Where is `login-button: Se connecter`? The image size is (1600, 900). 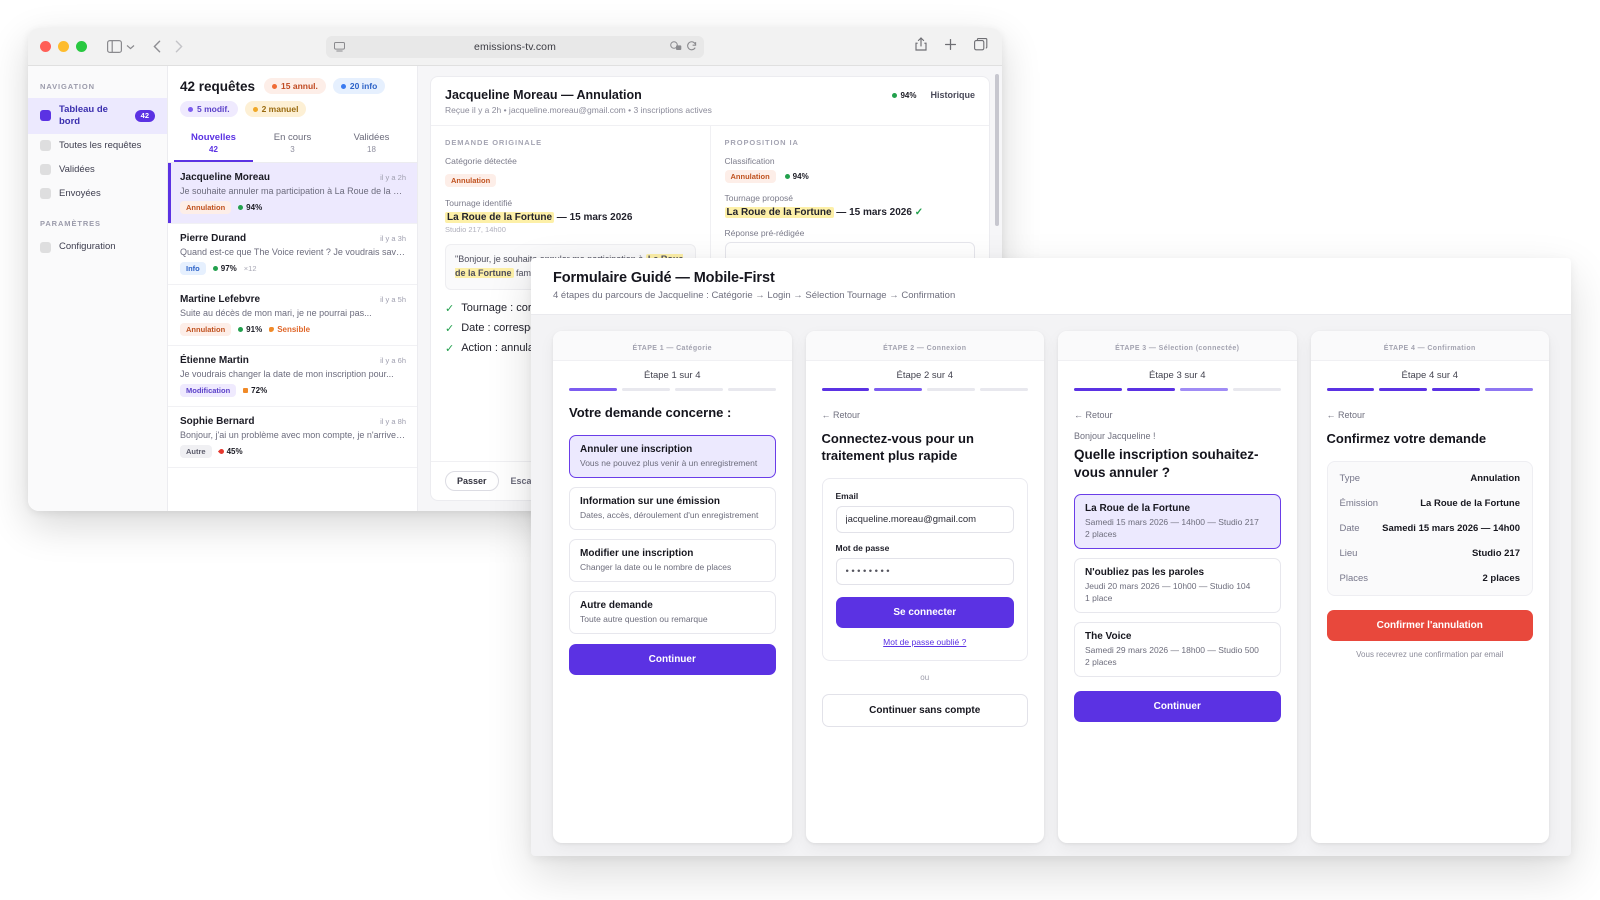
login-button: Se connecter is located at coordinates (924, 612).